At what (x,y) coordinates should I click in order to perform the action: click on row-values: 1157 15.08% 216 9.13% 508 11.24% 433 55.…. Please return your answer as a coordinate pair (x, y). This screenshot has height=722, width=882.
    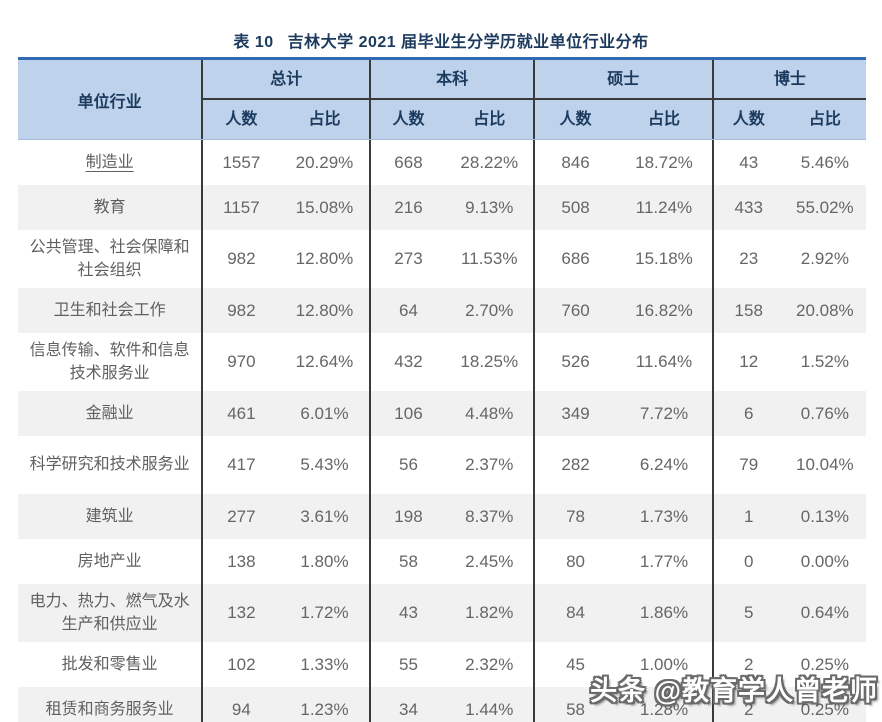
    Looking at the image, I should click on (533, 207).